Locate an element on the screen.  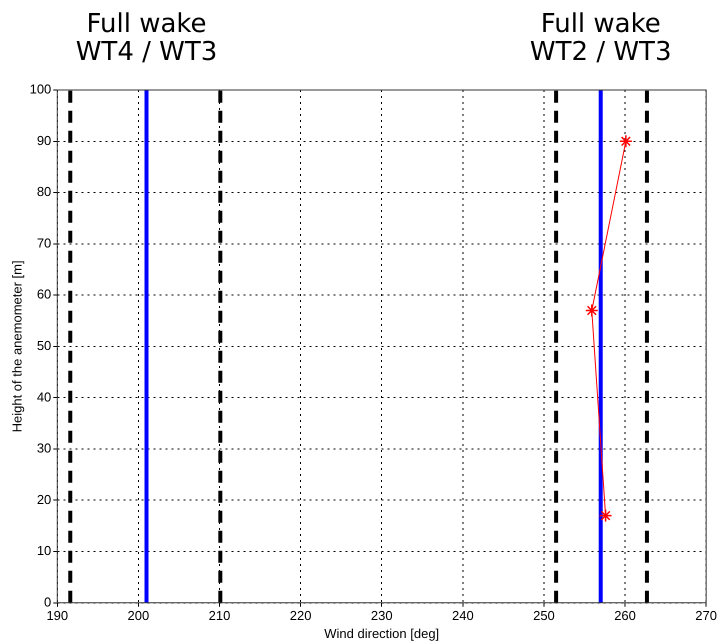
x-axis-title: Wind direction [deg] is located at coordinates (382, 633).